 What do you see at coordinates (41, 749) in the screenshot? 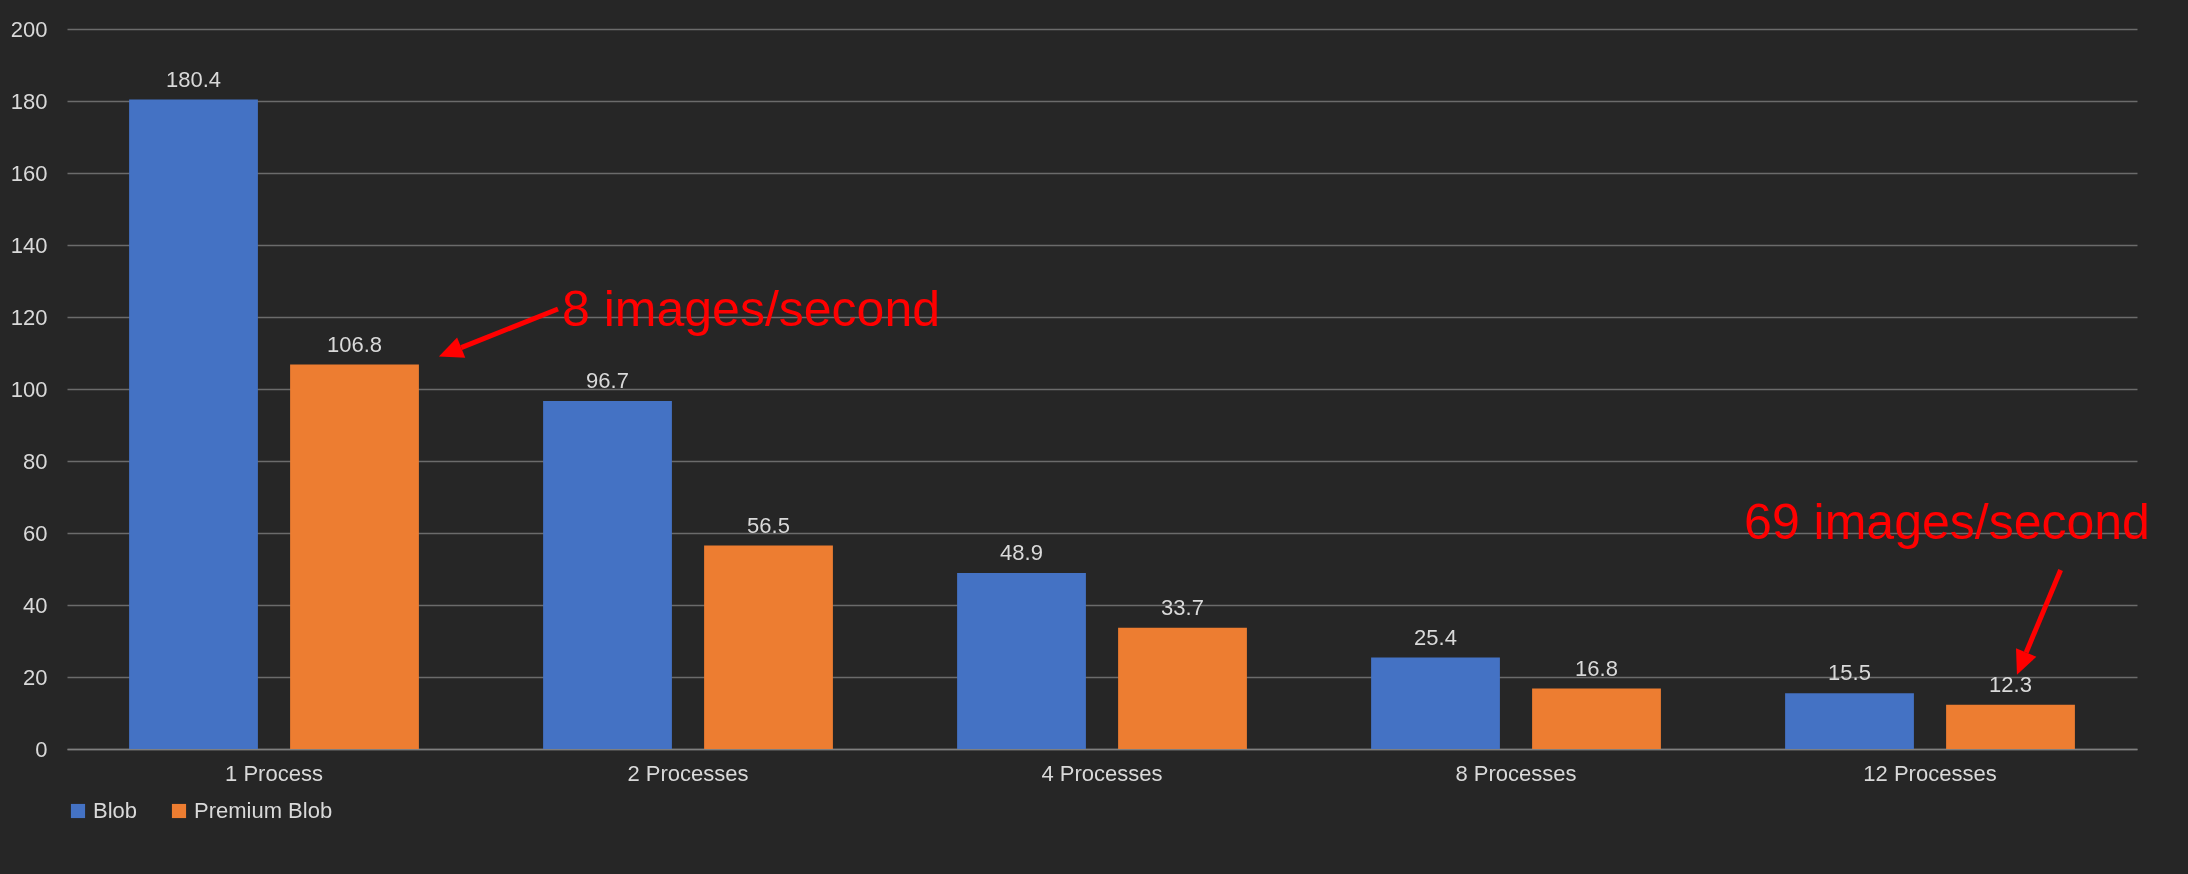
I see `y-tick-label: 0` at bounding box center [41, 749].